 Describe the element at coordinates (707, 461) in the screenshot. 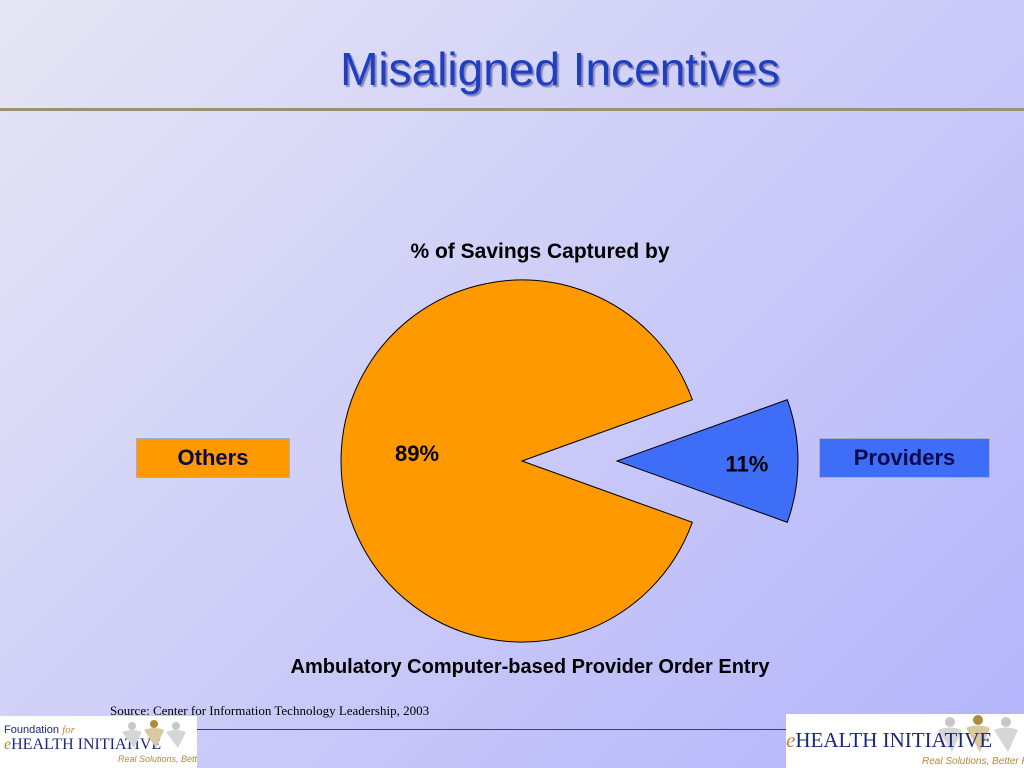

I see `pie-slice-providers` at that location.